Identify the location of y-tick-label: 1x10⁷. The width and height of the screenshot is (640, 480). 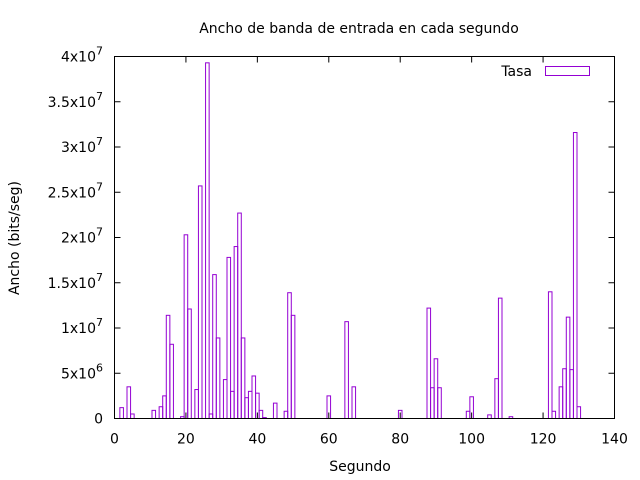
(82, 326).